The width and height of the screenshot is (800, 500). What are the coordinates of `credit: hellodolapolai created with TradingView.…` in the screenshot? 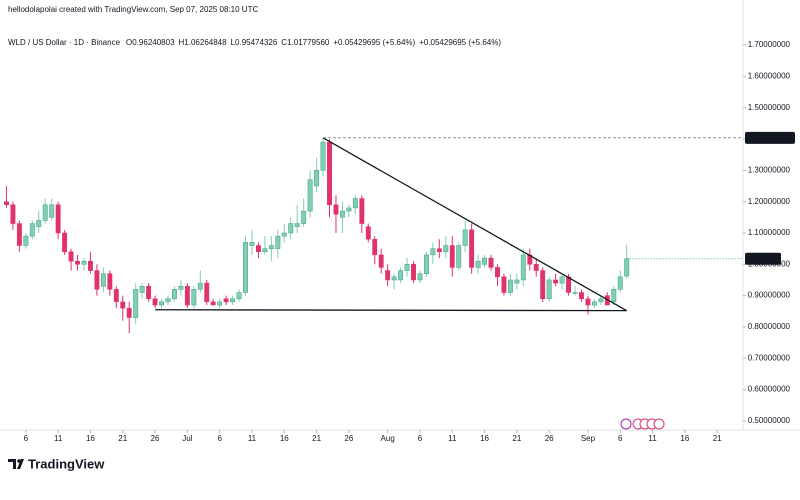 It's located at (133, 9).